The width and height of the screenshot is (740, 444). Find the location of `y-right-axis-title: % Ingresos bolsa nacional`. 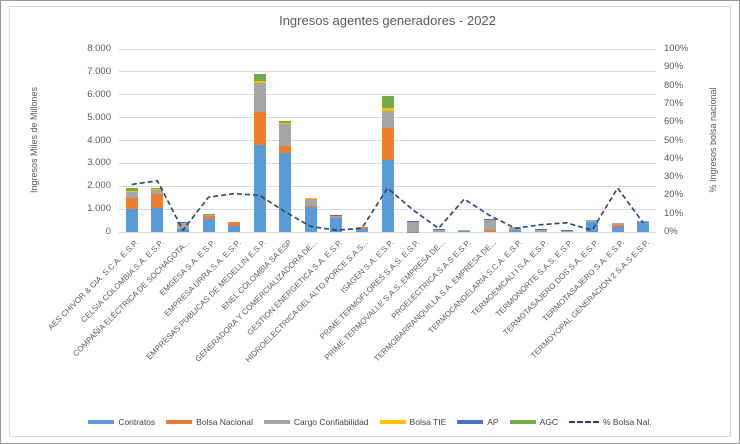

y-right-axis-title: % Ingresos bolsa nacional is located at coordinates (713, 140).